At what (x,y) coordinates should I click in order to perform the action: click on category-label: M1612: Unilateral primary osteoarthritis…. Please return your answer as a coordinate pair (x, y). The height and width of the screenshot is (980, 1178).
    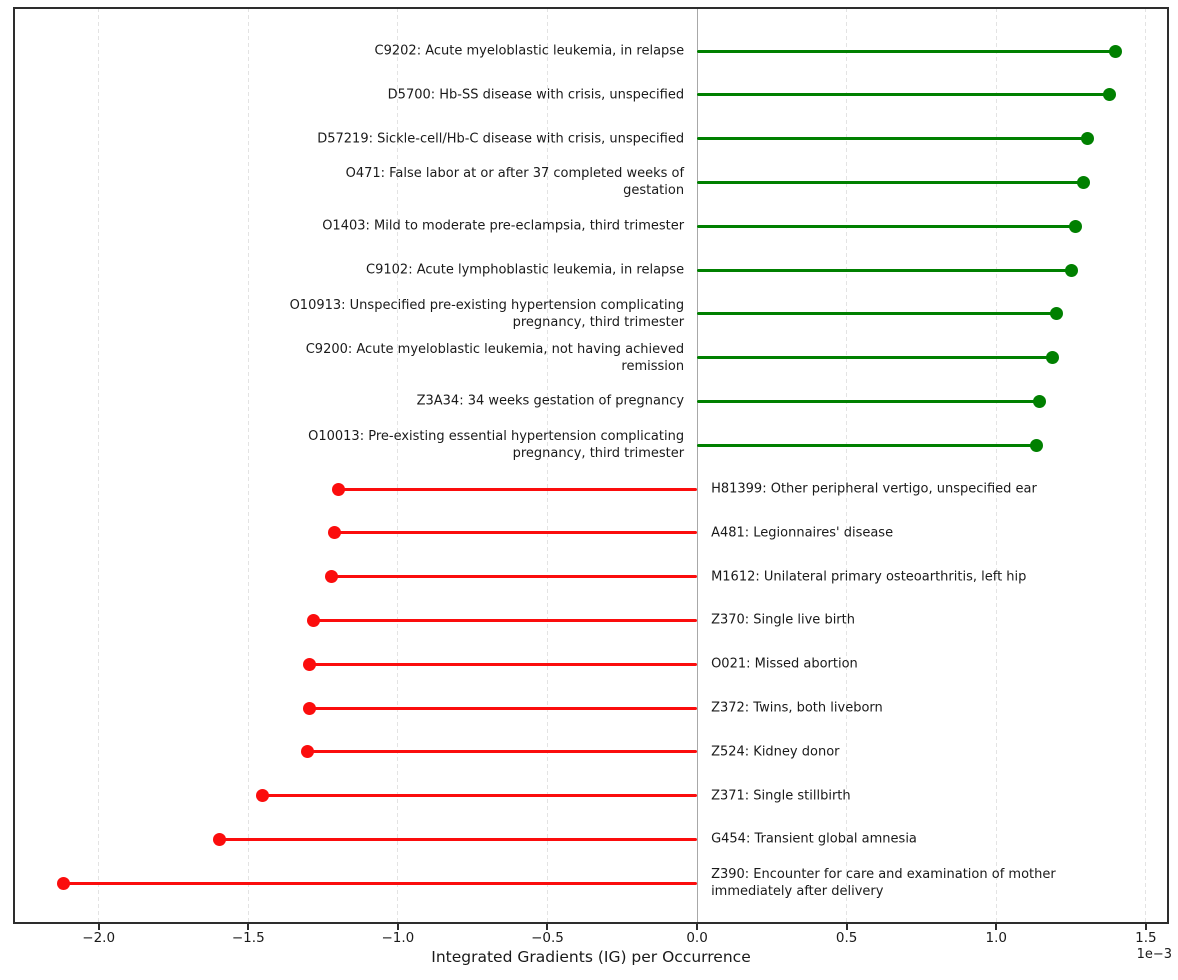
    Looking at the image, I should click on (869, 577).